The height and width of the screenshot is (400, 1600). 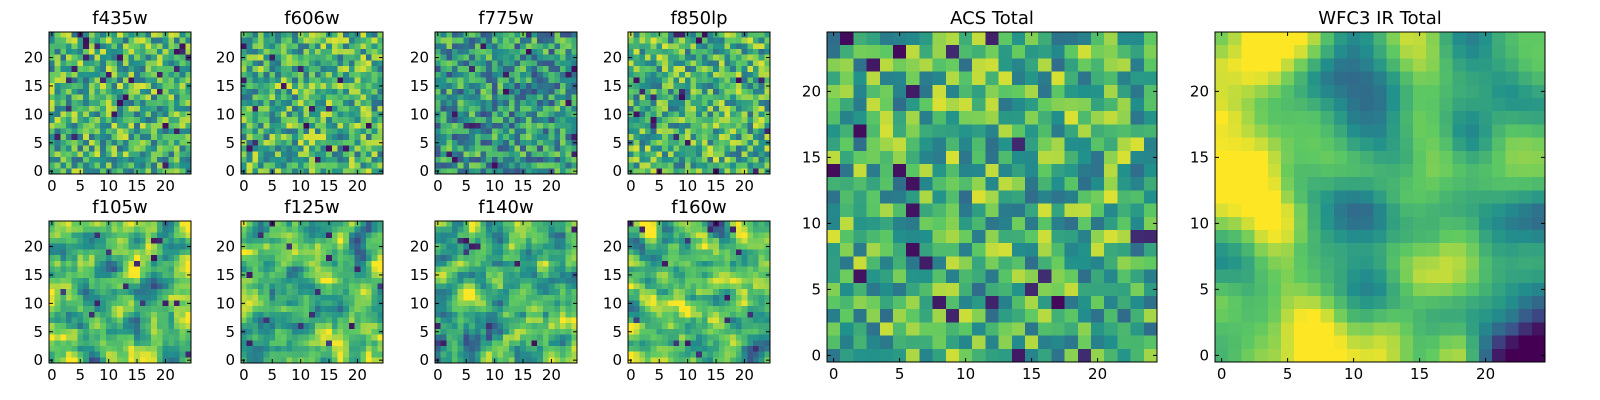 What do you see at coordinates (311, 18) in the screenshot?
I see `panel-title: f606w` at bounding box center [311, 18].